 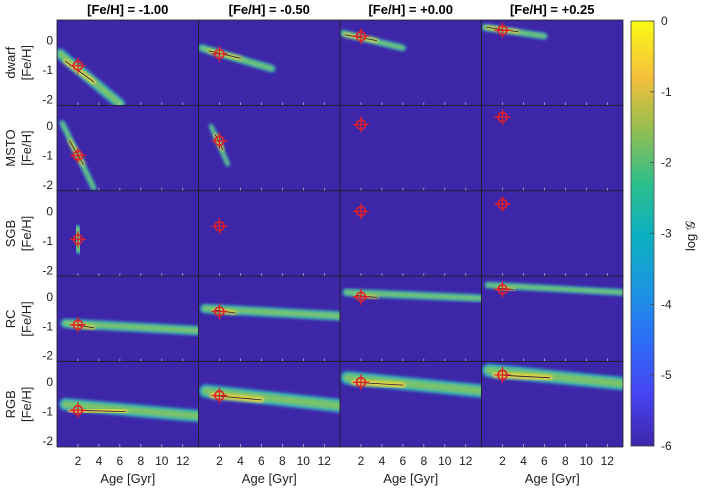 I want to click on column-title: [Fe/H] = +0.00, so click(x=410, y=9).